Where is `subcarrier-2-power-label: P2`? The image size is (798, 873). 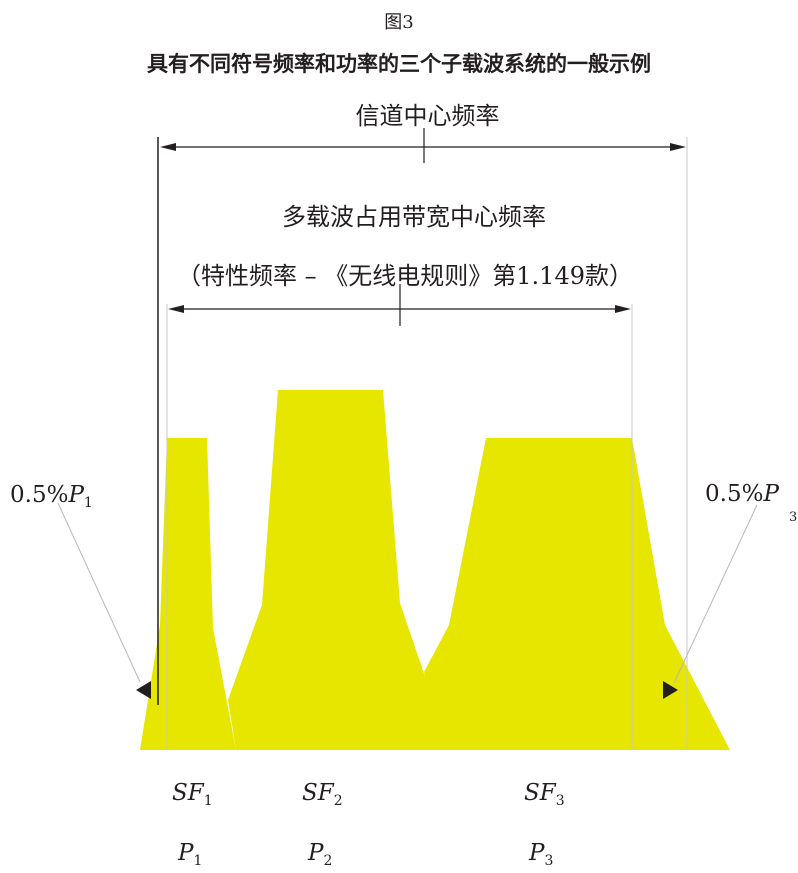 subcarrier-2-power-label: P2 is located at coordinates (320, 854).